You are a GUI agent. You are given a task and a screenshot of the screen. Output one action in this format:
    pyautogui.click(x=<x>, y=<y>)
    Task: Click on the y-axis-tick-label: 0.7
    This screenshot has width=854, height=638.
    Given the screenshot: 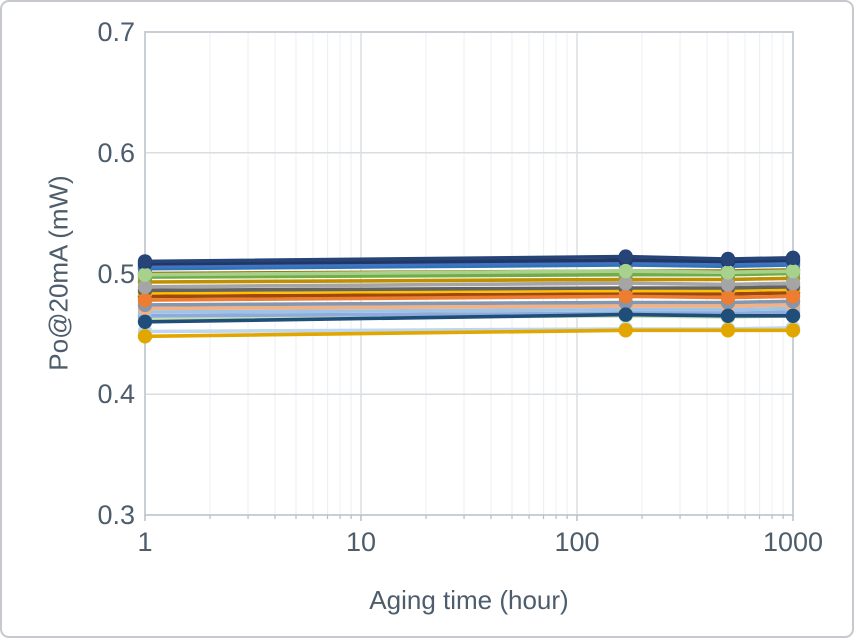 What is the action you would take?
    pyautogui.click(x=116, y=32)
    